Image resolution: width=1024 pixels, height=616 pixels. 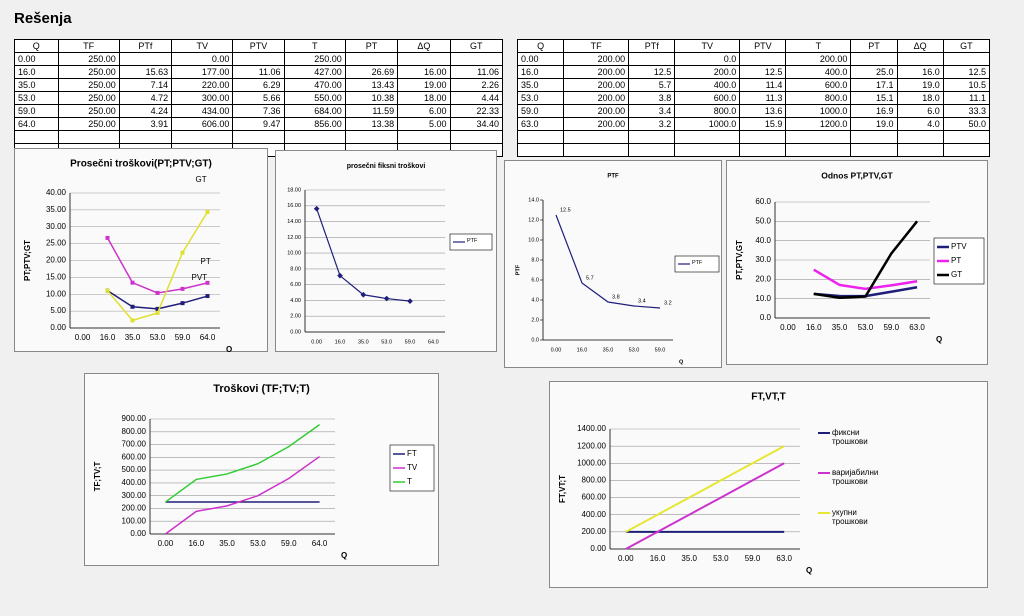 I want to click on table-cell: 6.0, so click(x=920, y=111).